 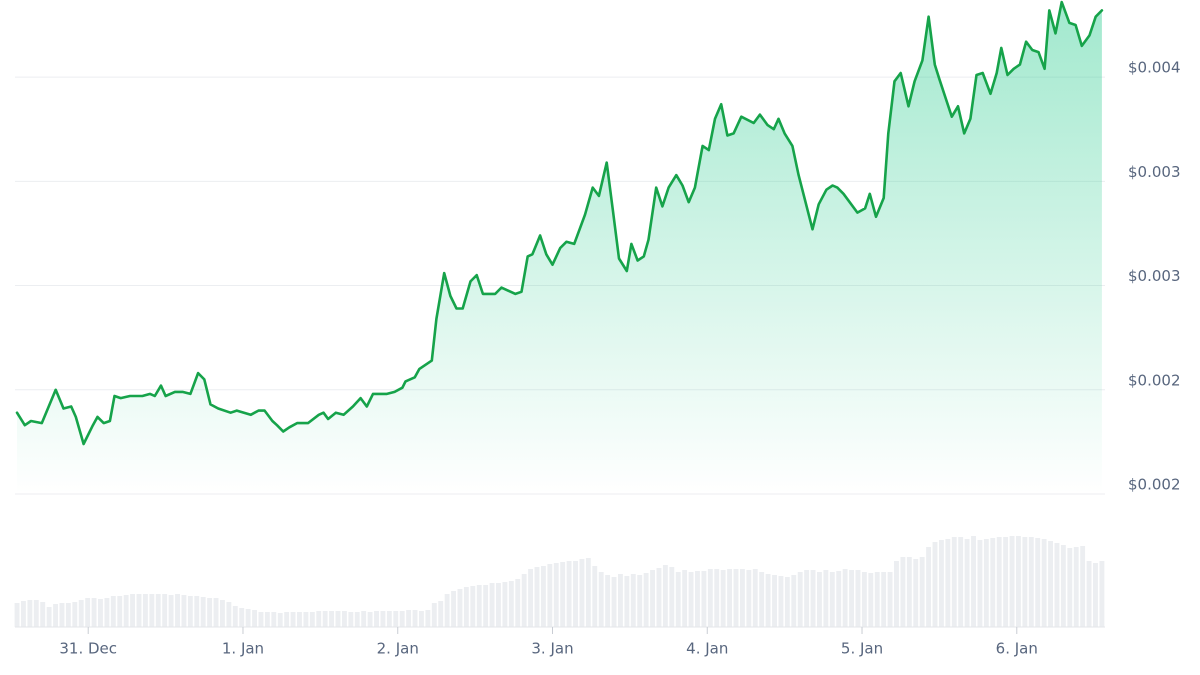 What do you see at coordinates (1154, 68) in the screenshot?
I see `y-tick-label: $0.004` at bounding box center [1154, 68].